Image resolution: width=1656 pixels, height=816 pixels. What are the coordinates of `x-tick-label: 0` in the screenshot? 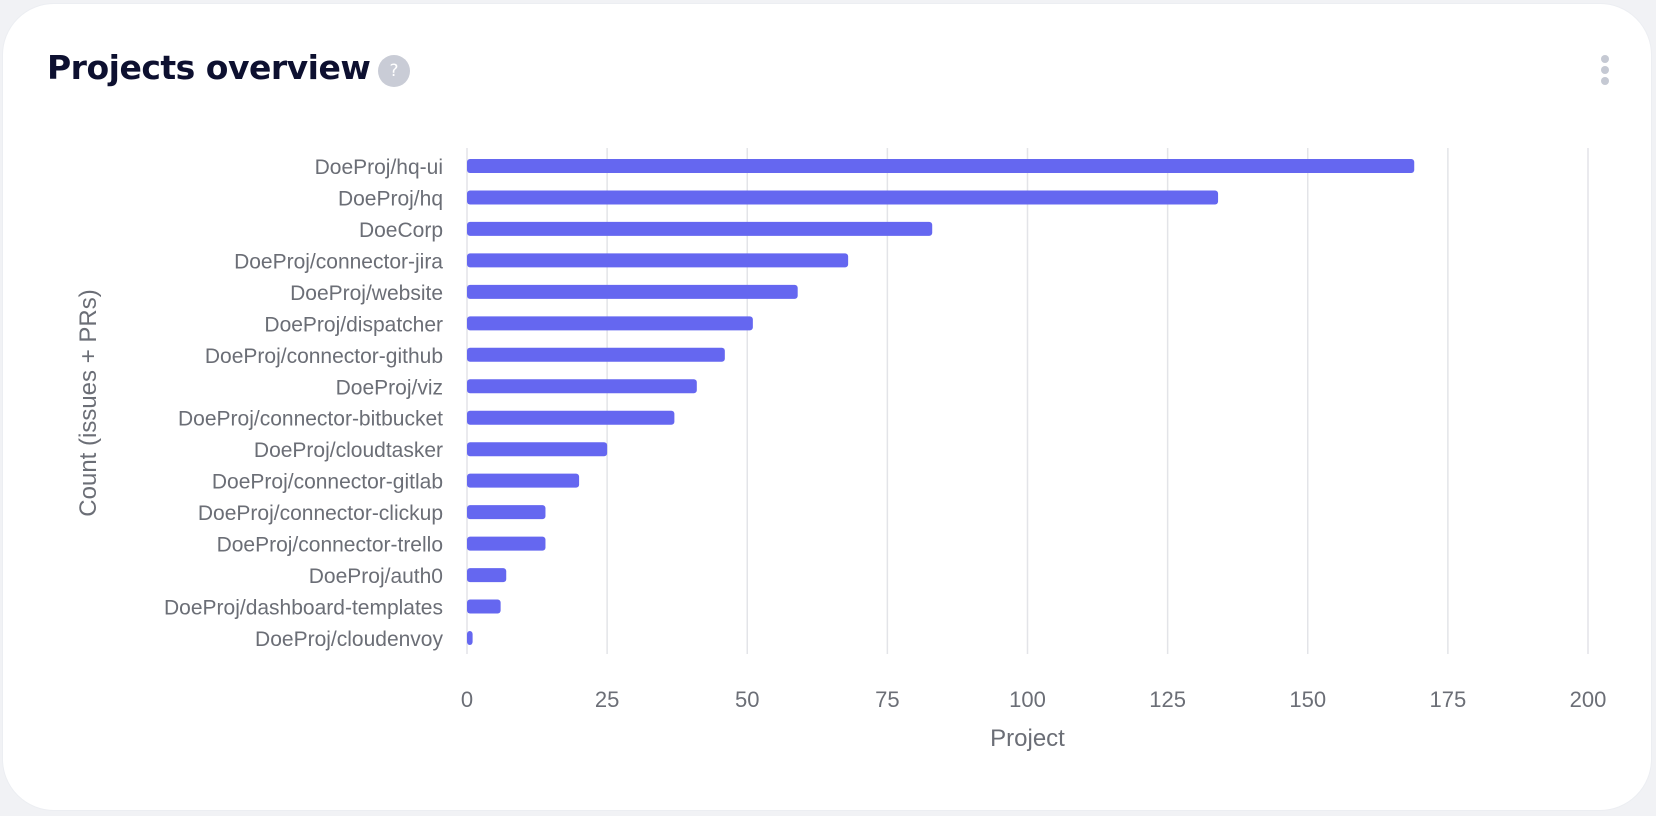 It's located at (467, 699).